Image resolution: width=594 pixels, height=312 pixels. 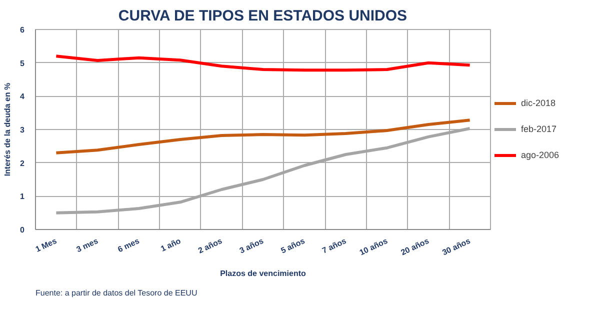 I want to click on x-tick-label: 20 años, so click(x=415, y=247).